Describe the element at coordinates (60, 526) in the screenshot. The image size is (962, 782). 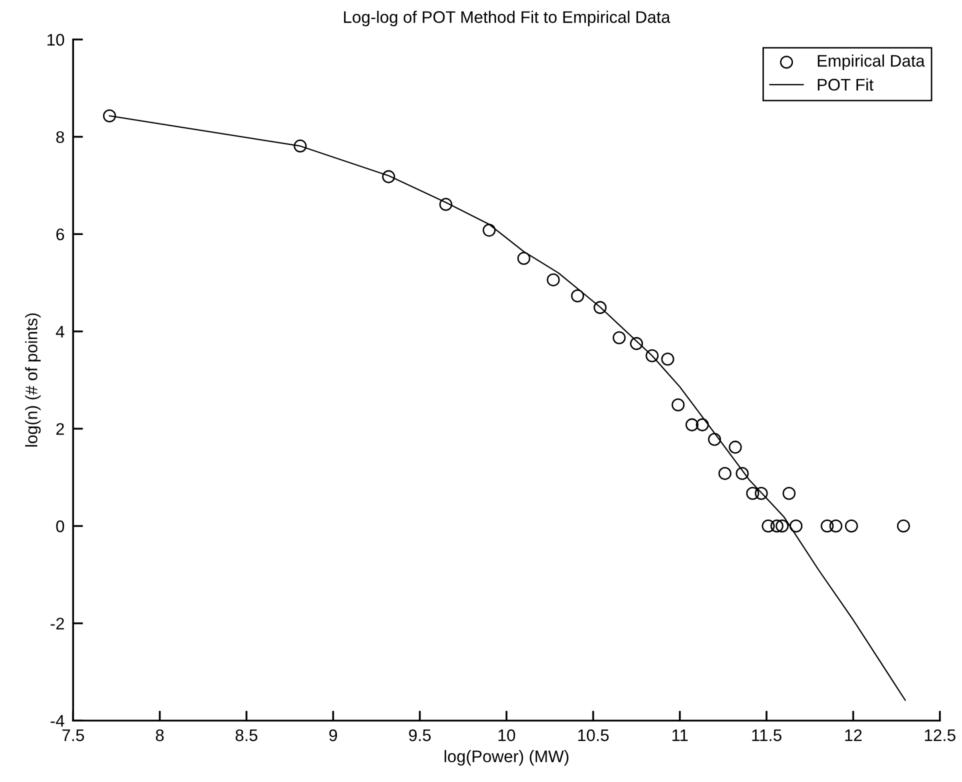
I see `y-tick-label: 0` at that location.